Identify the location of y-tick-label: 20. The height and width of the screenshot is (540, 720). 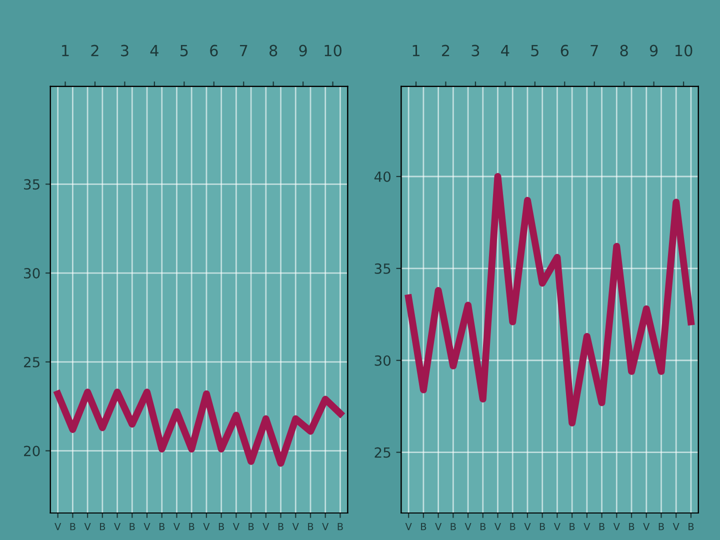
(32, 451).